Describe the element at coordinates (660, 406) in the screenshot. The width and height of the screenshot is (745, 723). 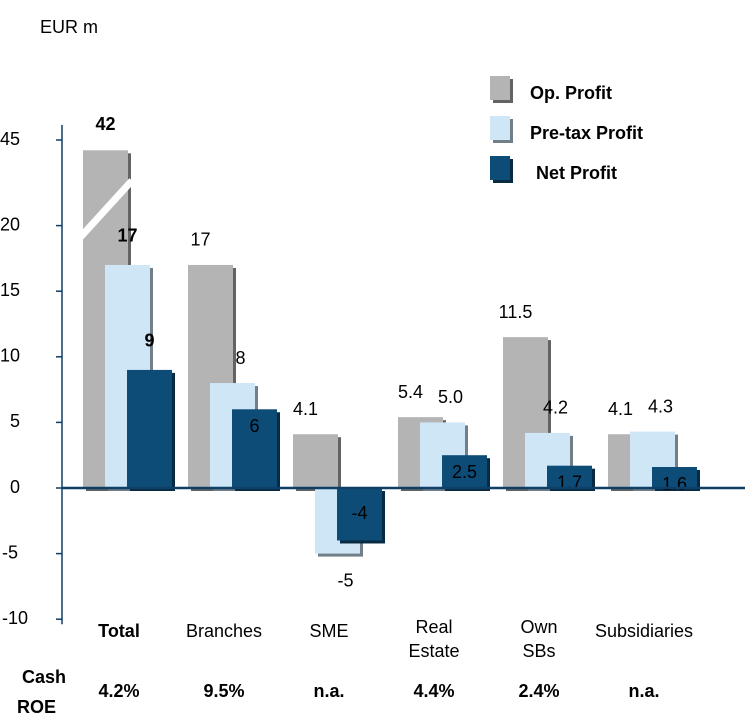
I see `data-label: 4.3` at that location.